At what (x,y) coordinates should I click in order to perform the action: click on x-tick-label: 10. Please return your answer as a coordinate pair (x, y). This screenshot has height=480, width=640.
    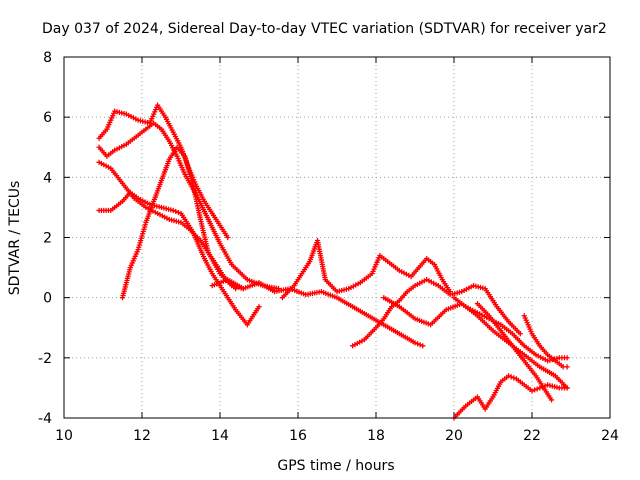
    Looking at the image, I should click on (64, 436).